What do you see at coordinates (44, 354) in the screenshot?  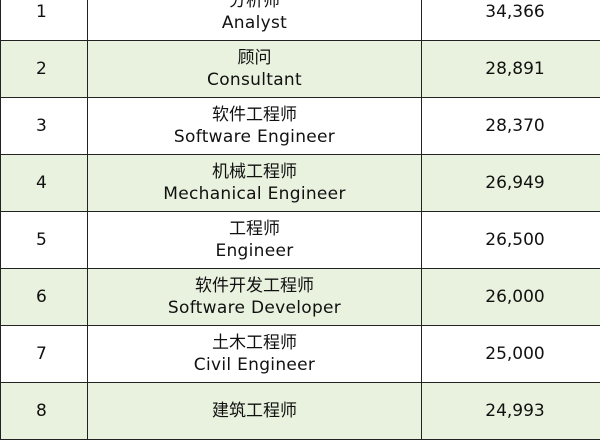 I see `rank-cell: 7` at bounding box center [44, 354].